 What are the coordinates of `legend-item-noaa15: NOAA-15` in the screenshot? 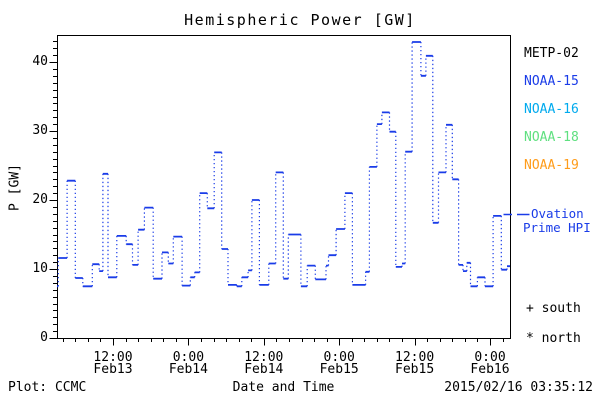 It's located at (551, 81).